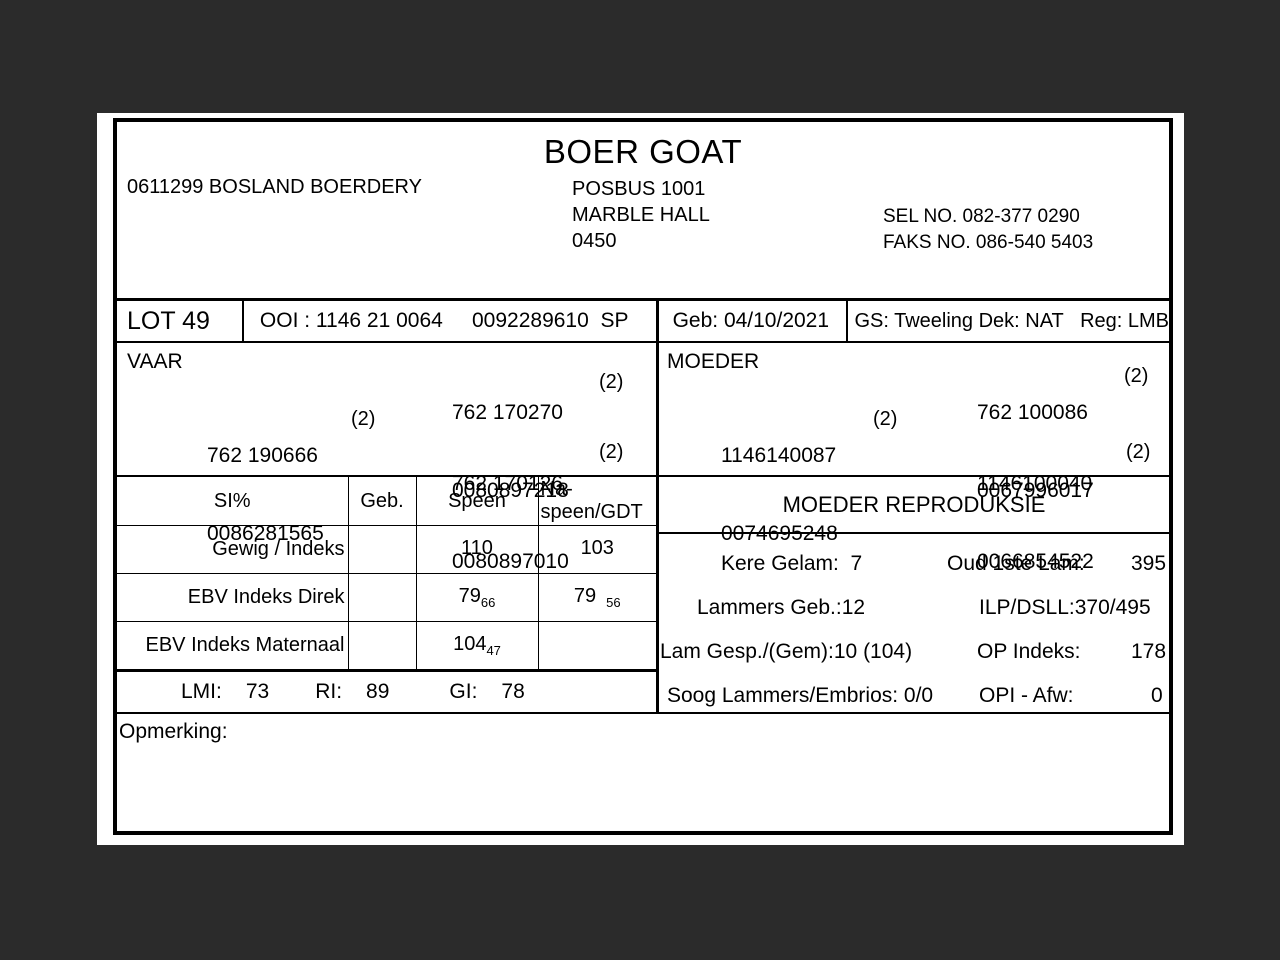 The width and height of the screenshot is (1280, 960). Describe the element at coordinates (469, 596) in the screenshot. I see `si-ebv-direk-speen-value: 79` at that location.